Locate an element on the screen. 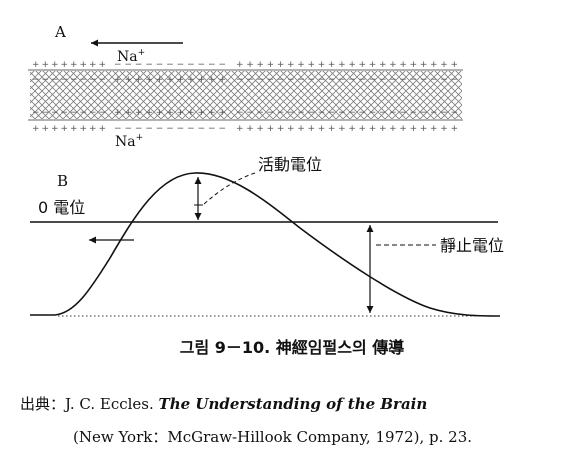 This screenshot has height=461, width=584. sodium-ion-label-bottom: Na+ is located at coordinates (129, 141).